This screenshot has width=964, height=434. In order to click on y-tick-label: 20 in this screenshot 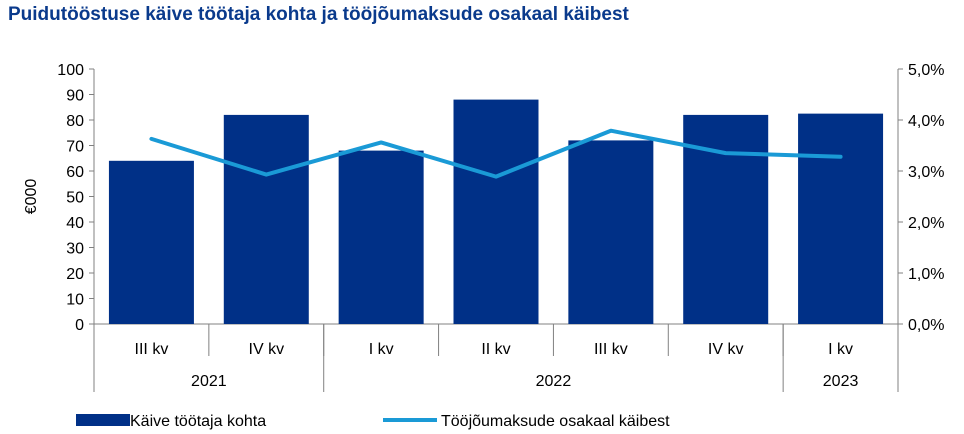, I will do `click(75, 274)`.